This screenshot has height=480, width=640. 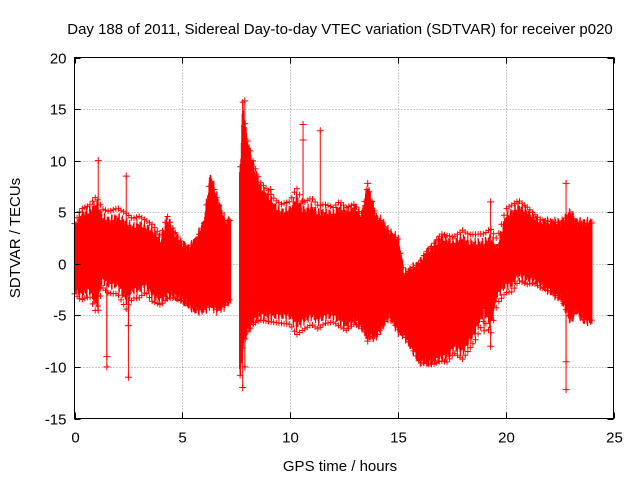 What do you see at coordinates (62, 213) in the screenshot?
I see `y-tick-label: 5` at bounding box center [62, 213].